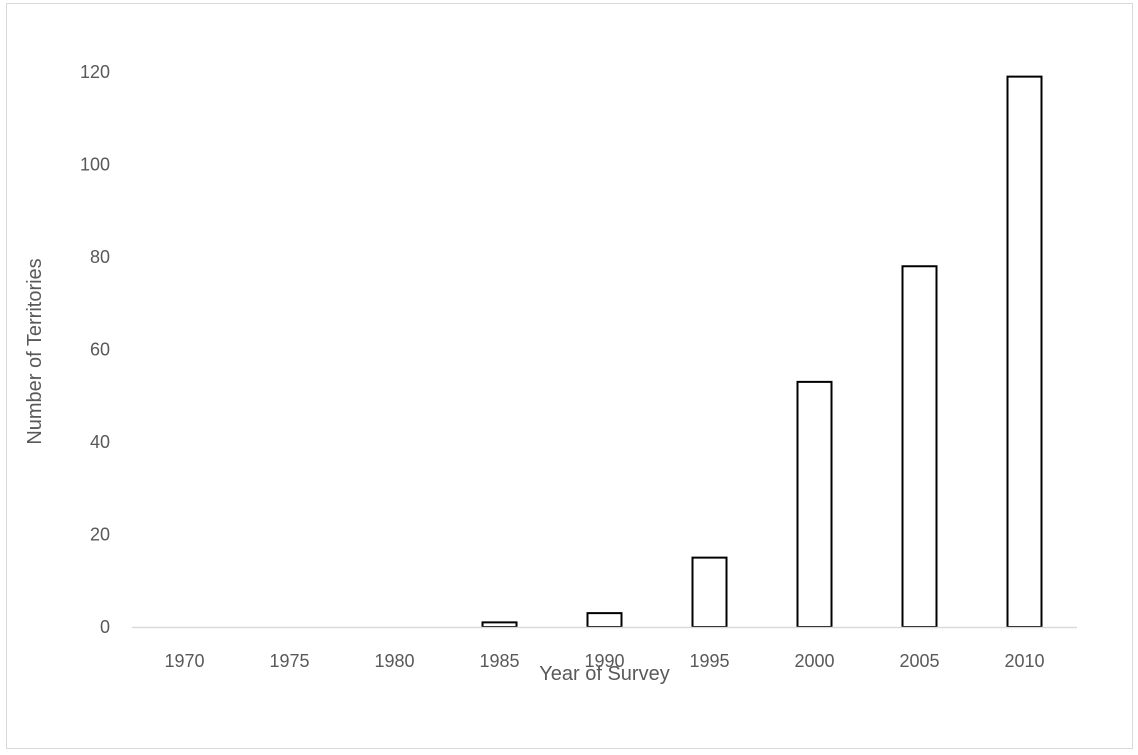 This screenshot has height=755, width=1138. I want to click on y-axis-title: Number of Territories, so click(35, 351).